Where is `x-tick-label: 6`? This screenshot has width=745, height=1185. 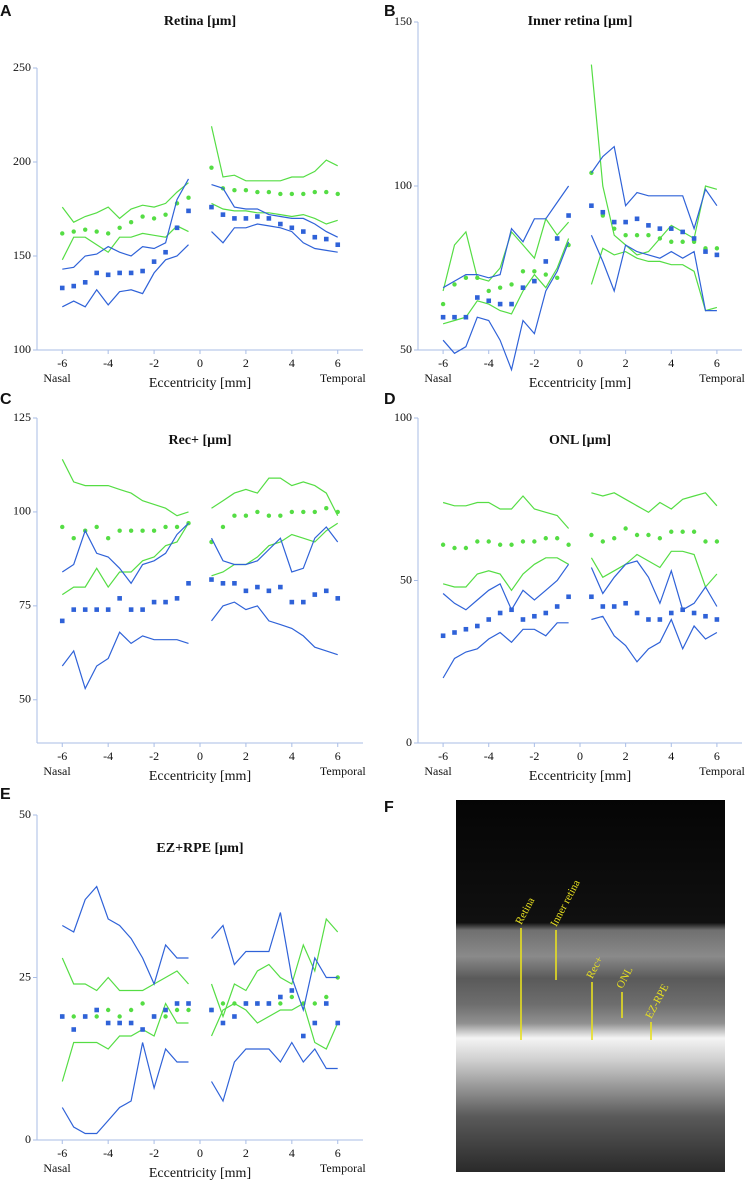
x-tick-label: 6 is located at coordinates (338, 1153).